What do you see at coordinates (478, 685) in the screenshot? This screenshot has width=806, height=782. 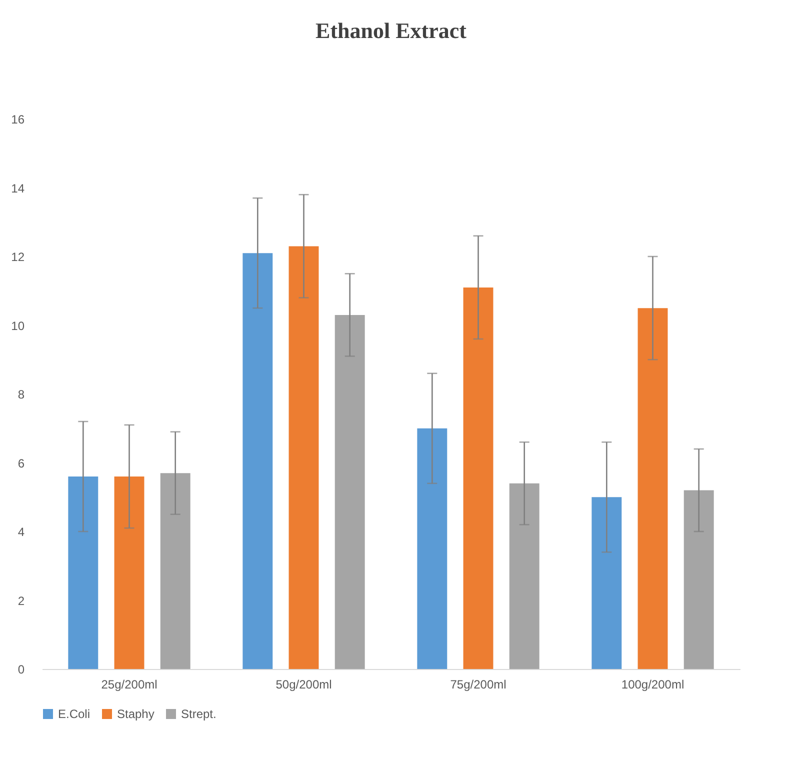 I see `x-tick-label: 75g/200ml` at bounding box center [478, 685].